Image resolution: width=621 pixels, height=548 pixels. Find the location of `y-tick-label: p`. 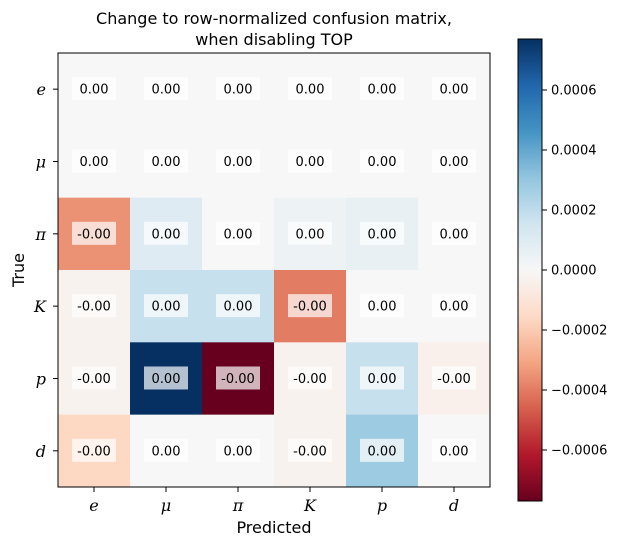

y-tick-label: p is located at coordinates (41, 378).